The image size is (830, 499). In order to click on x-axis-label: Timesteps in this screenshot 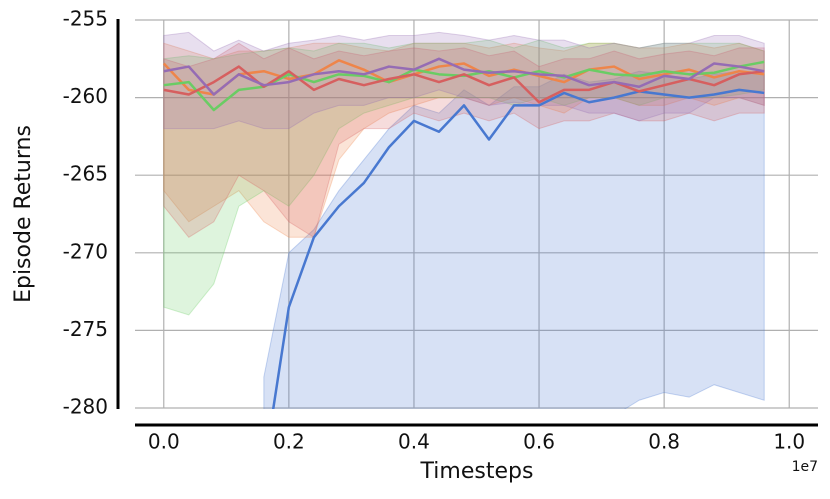, I will do `click(477, 471)`.